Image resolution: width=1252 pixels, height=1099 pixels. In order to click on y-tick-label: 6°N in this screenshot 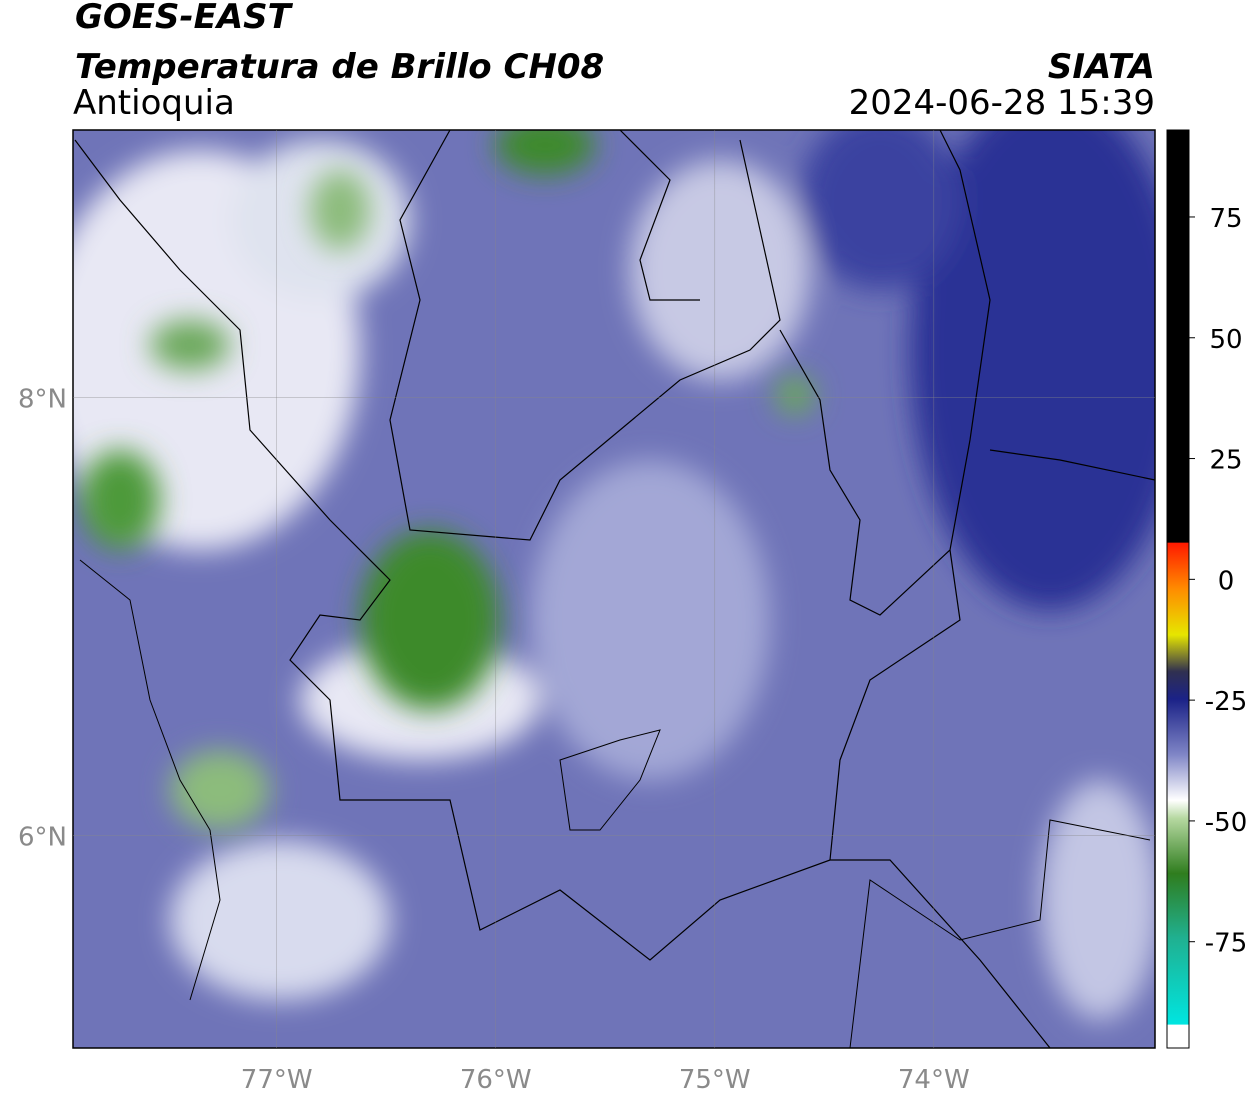, I will do `click(42, 837)`.